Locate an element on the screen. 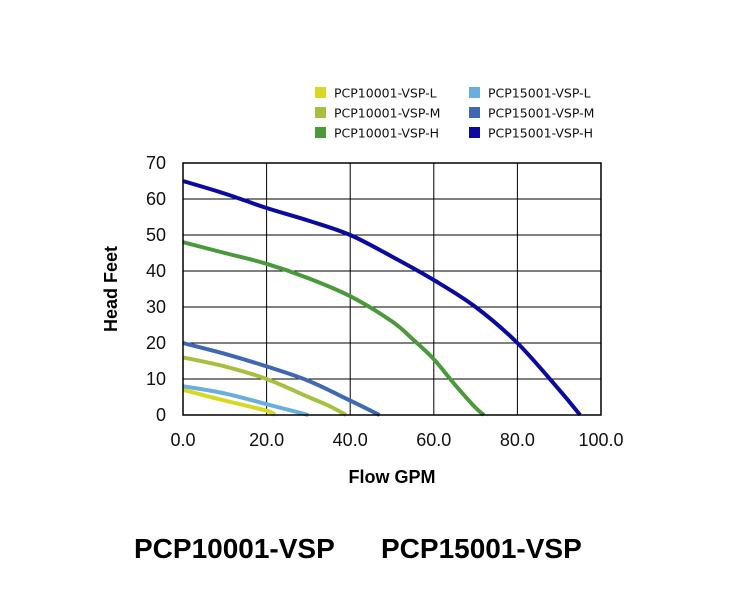 Image resolution: width=750 pixels, height=600 pixels. x-tick-label: 60.0 is located at coordinates (433, 440).